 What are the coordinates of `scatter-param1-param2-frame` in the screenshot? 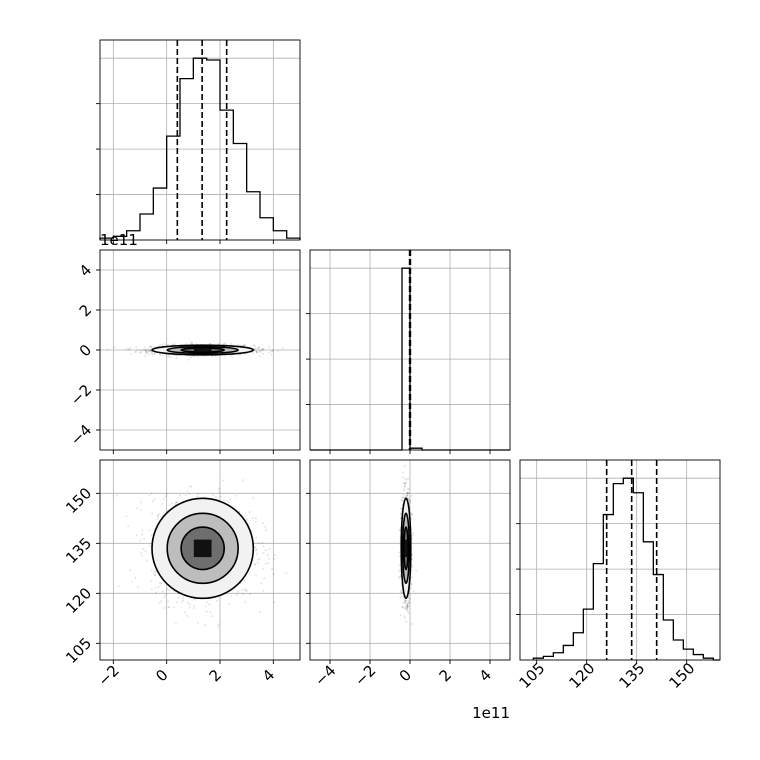 It's located at (410, 560).